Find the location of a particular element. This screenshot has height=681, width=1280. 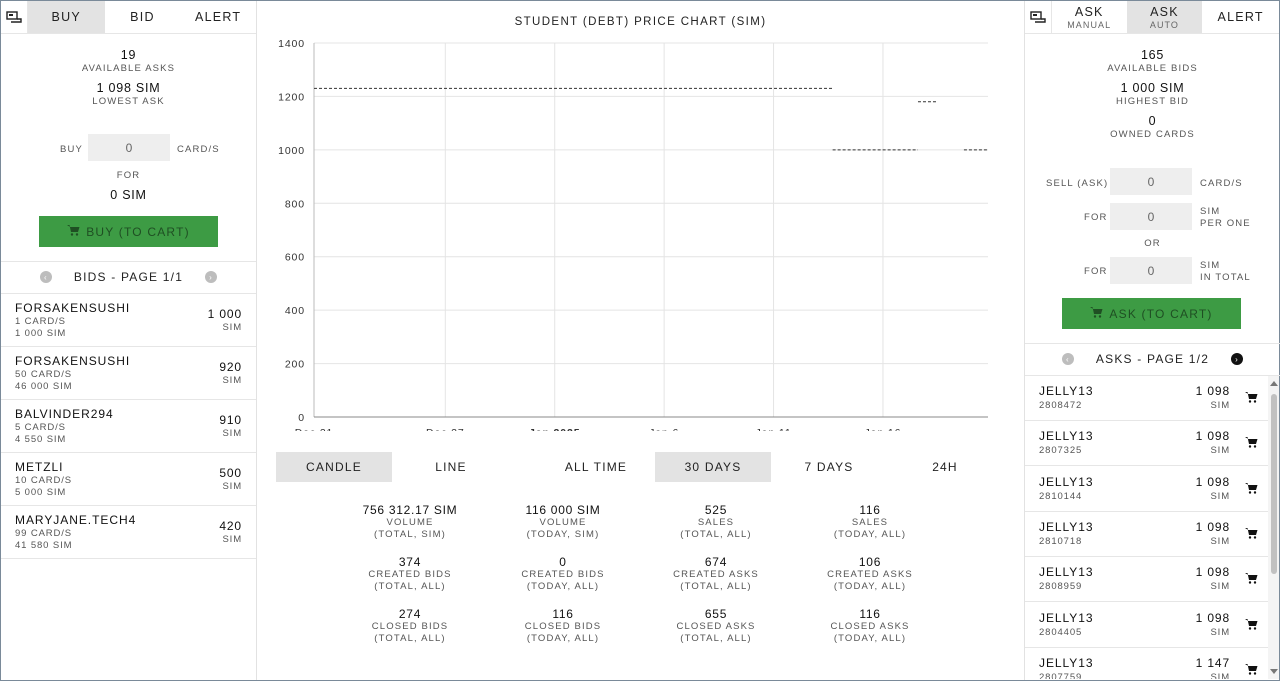

bid-row: BALVINDER294 5 CARD/S 4 550 SIM 910 SIM is located at coordinates (128, 426).